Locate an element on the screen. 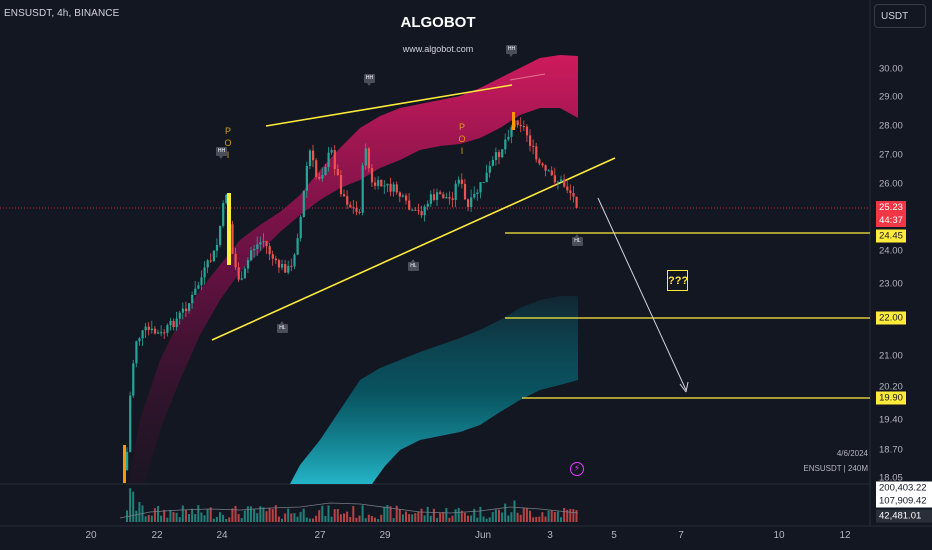 The height and width of the screenshot is (550, 932). projection-segment is located at coordinates (527, 77).